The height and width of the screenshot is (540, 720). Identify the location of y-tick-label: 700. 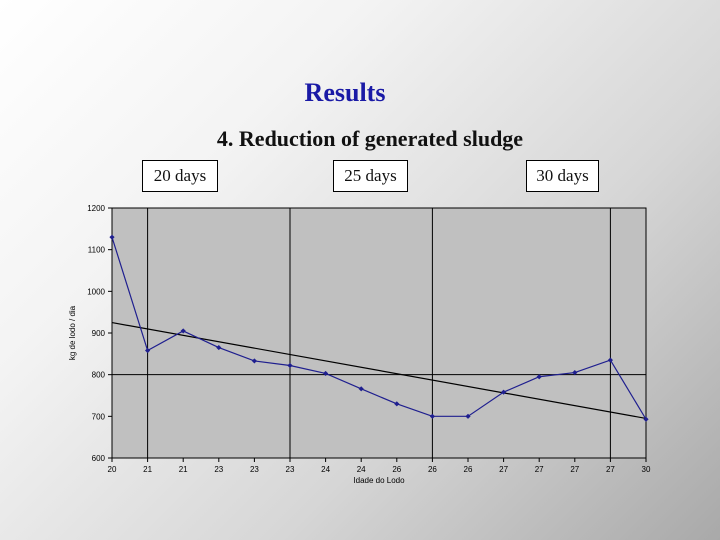
(99, 416).